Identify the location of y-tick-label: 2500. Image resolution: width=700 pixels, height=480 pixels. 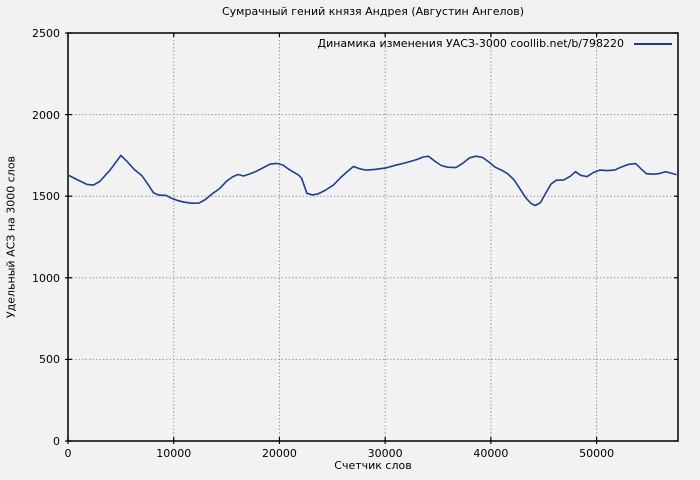
(46, 33).